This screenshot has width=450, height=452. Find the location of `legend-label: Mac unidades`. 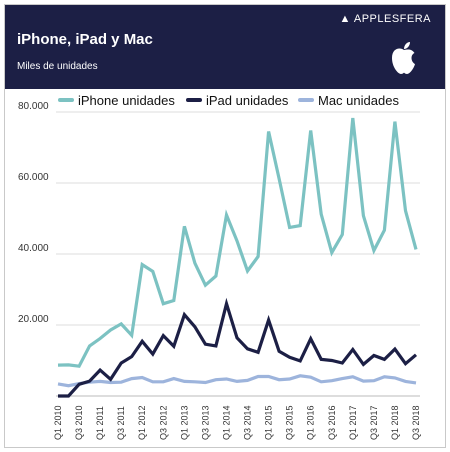

legend-label: Mac unidades is located at coordinates (358, 100).